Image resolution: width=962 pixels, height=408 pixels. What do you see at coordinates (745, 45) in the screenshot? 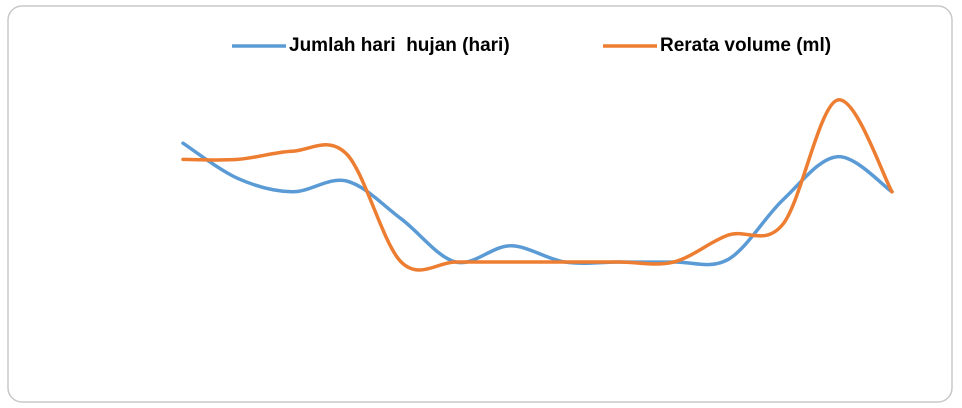
I see `legend-label: Rerata volume (ml)` at bounding box center [745, 45].